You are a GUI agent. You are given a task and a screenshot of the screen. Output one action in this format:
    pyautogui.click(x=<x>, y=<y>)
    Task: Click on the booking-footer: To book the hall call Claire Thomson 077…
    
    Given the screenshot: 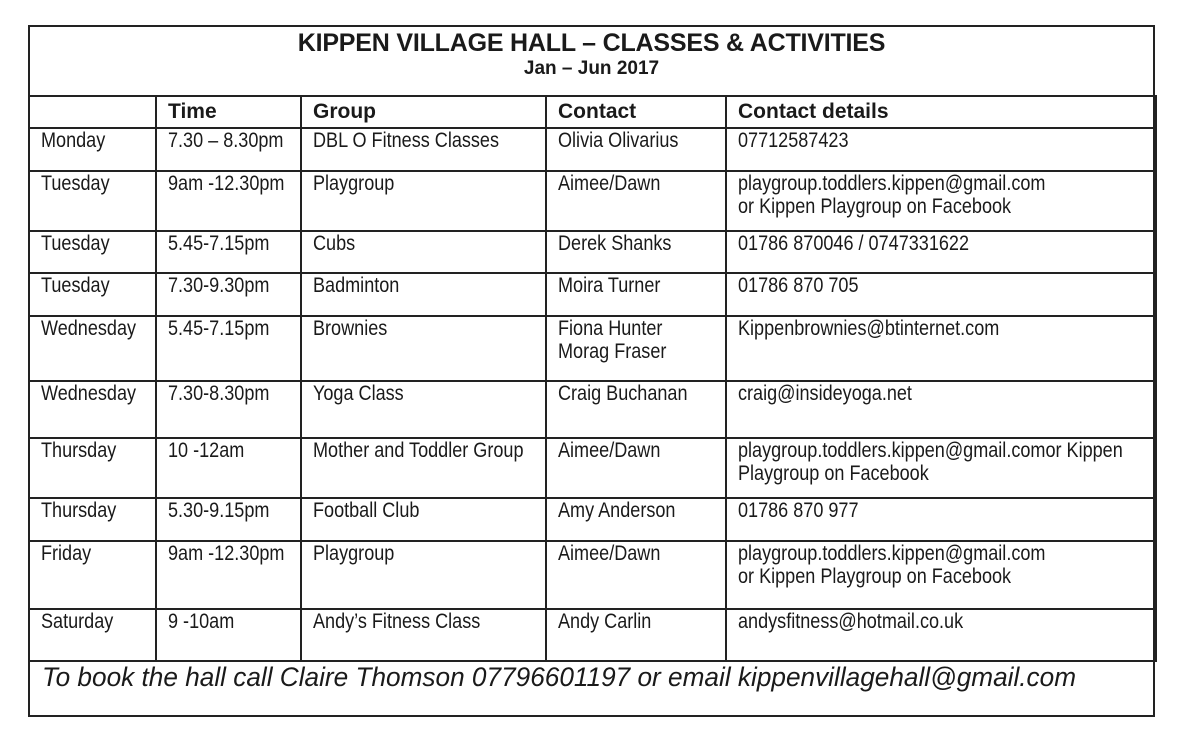 What is the action you would take?
    pyautogui.click(x=591, y=687)
    